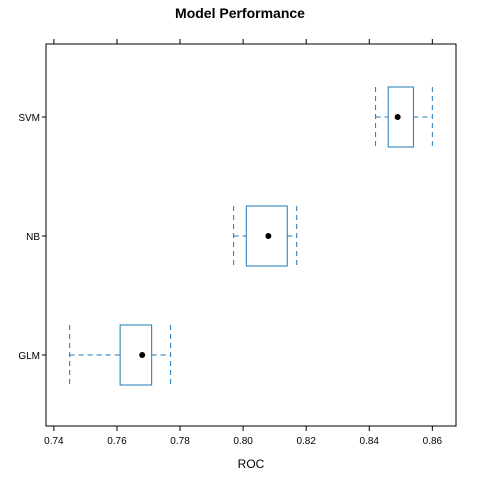 The width and height of the screenshot is (480, 485). Describe the element at coordinates (240, 13) in the screenshot. I see `chart-title: Model Performance` at that location.